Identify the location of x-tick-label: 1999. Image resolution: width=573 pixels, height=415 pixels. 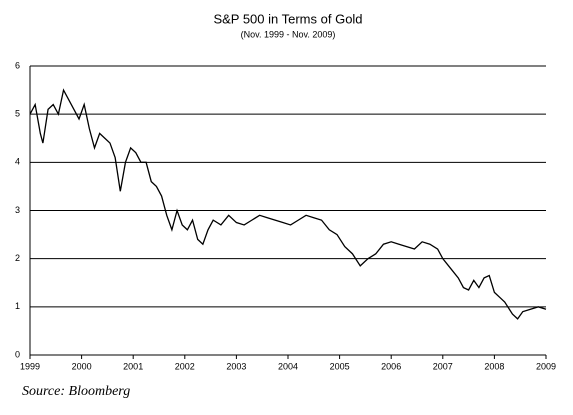
(30, 366).